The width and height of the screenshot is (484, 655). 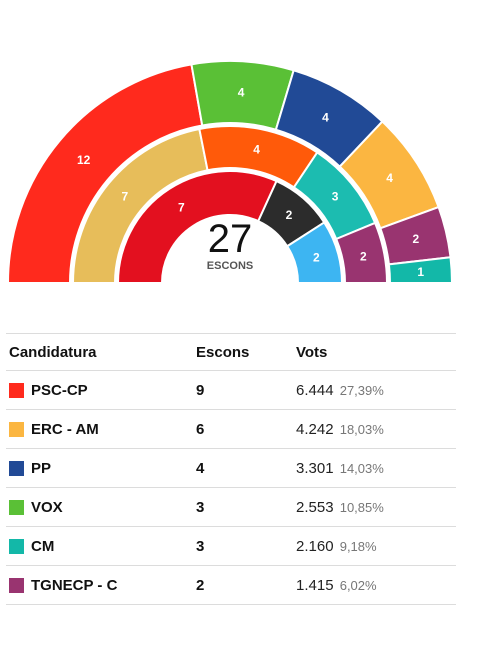 I want to click on votes-cell: 6.444 27,39%, so click(x=376, y=390).